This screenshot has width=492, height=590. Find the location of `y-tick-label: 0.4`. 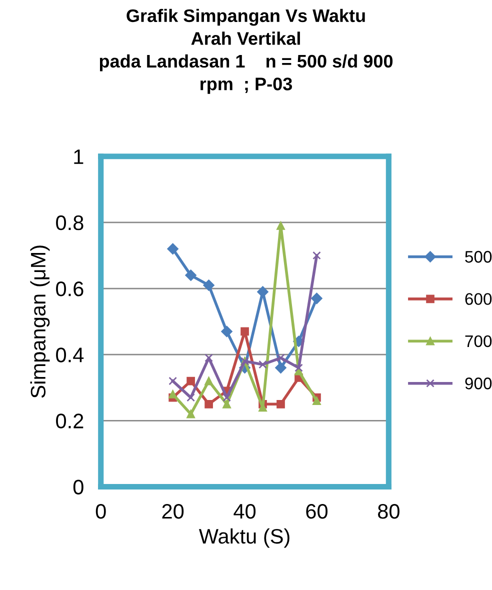

y-tick-label: 0.4 is located at coordinates (70, 355).